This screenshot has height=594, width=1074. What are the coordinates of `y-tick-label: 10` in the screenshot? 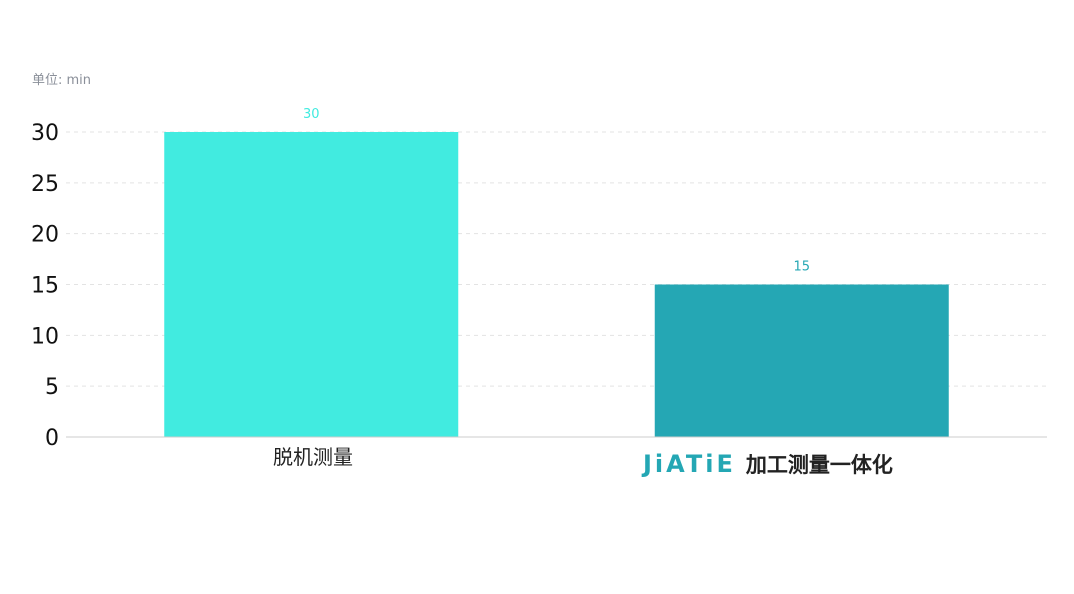 It's located at (45, 336).